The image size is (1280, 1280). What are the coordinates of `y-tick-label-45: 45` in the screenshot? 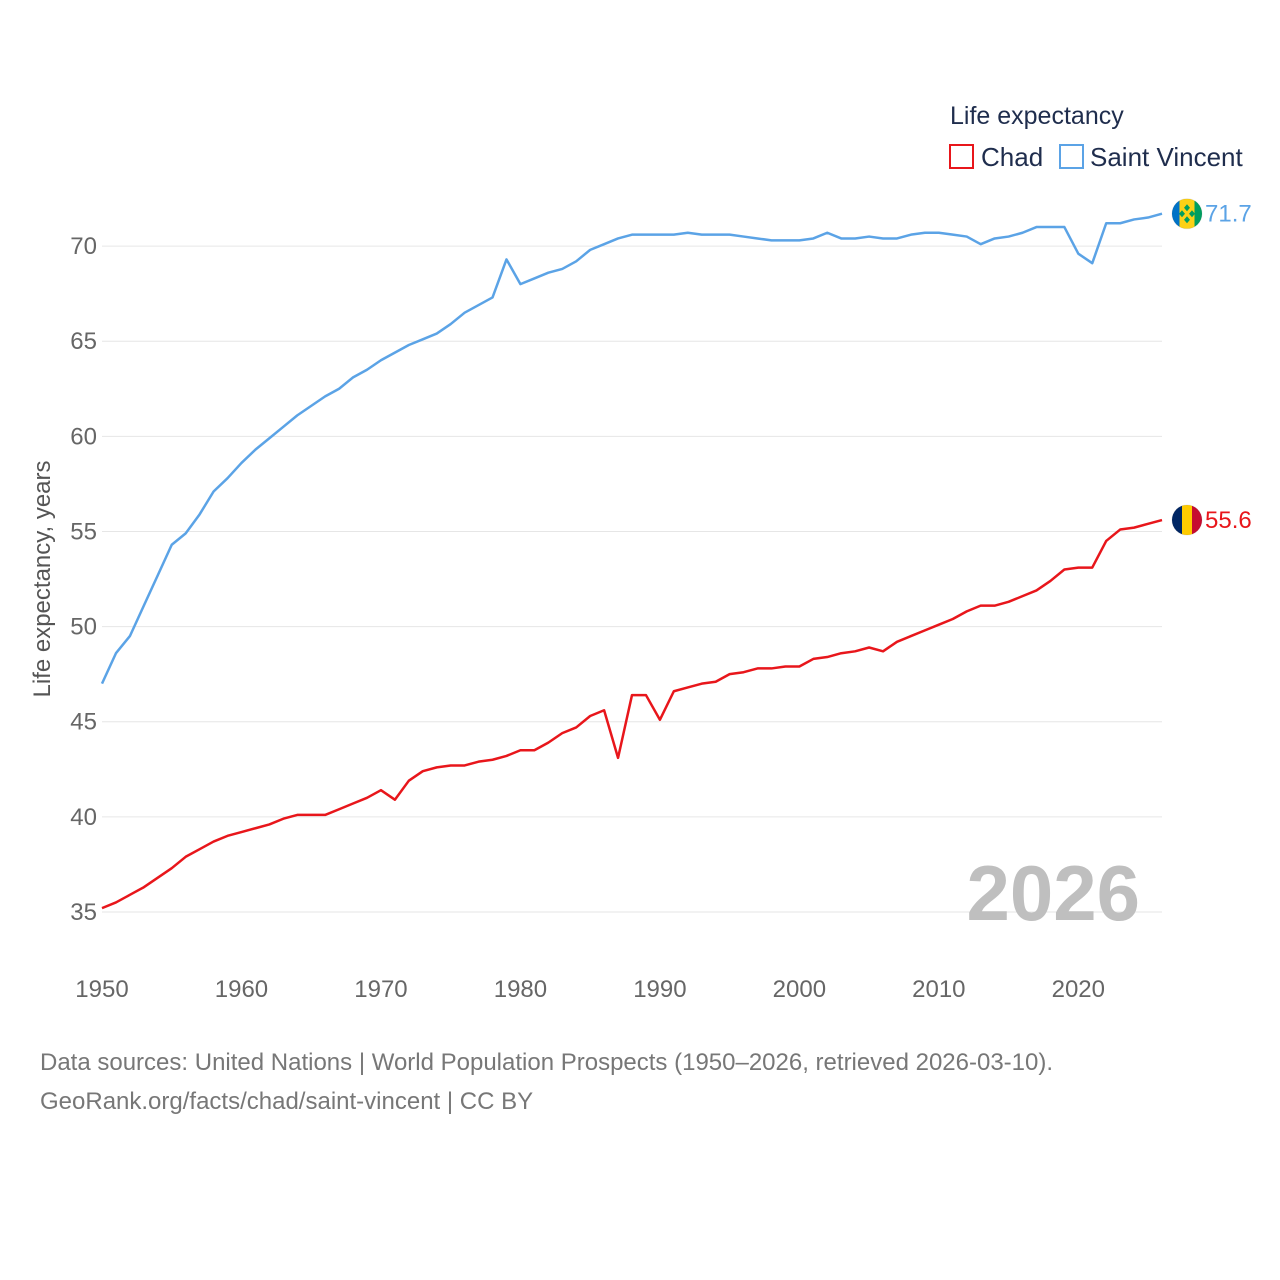 It's located at (83, 722).